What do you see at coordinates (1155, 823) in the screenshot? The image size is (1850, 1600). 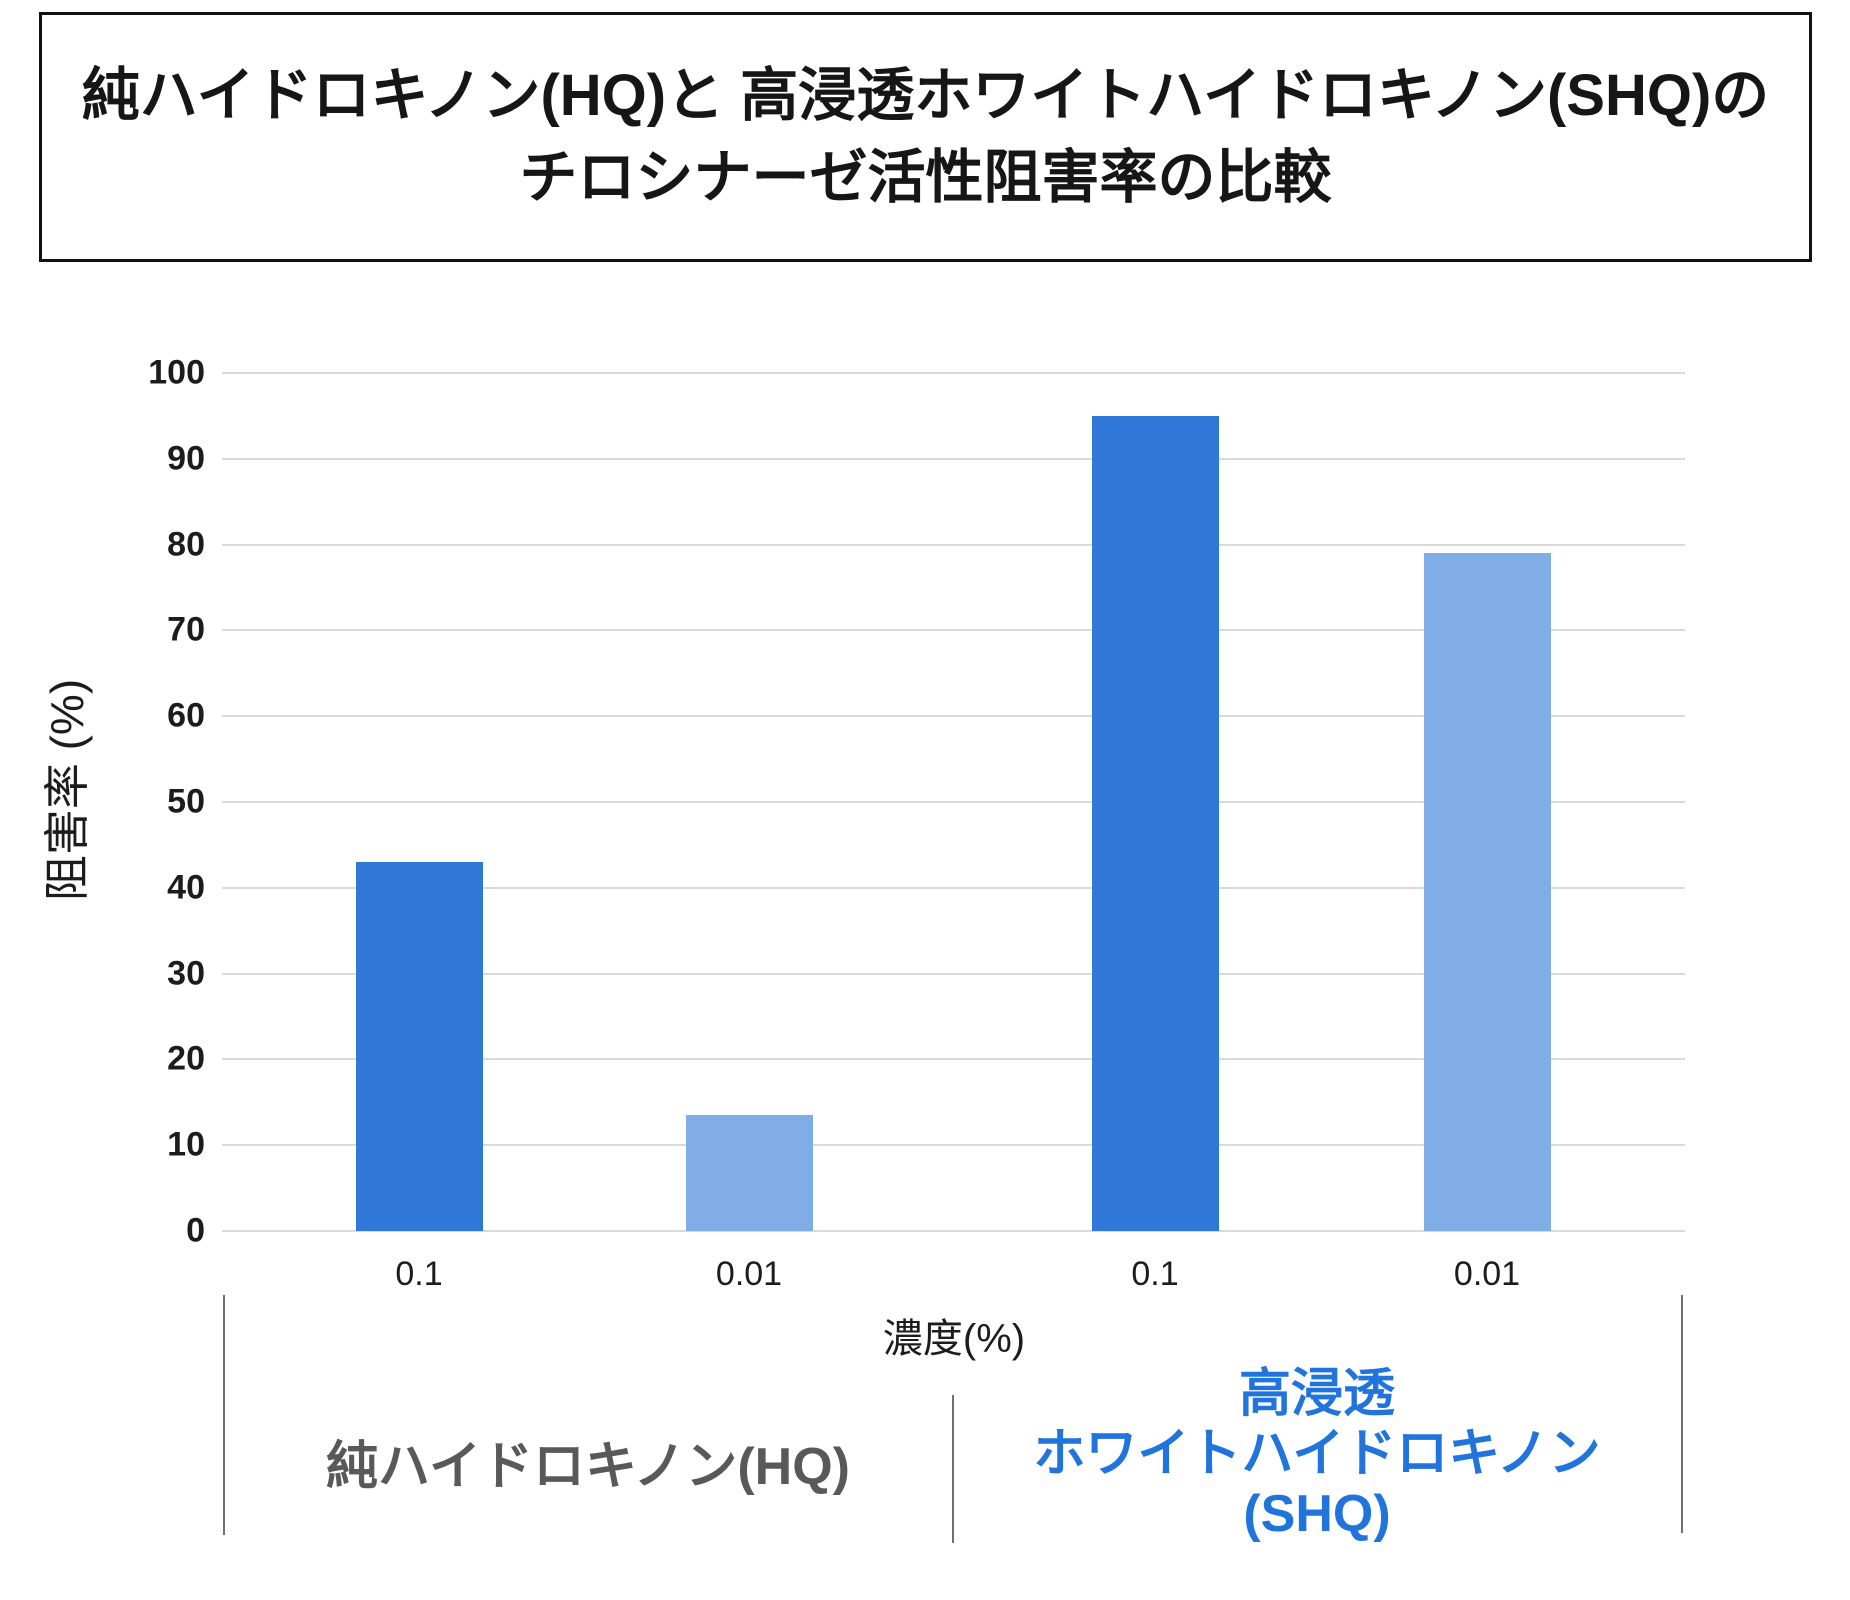 I see `bar-3-dark` at bounding box center [1155, 823].